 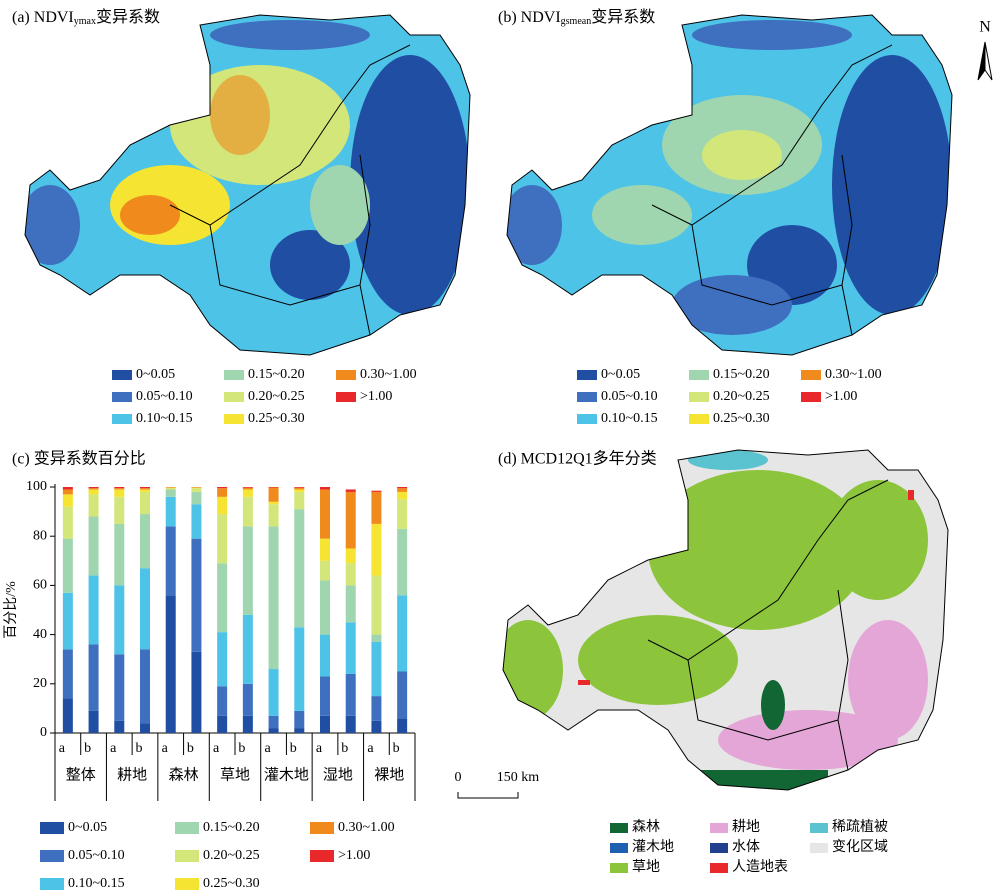 What do you see at coordinates (286, 774) in the screenshot?
I see `group-label: 灌木地` at bounding box center [286, 774].